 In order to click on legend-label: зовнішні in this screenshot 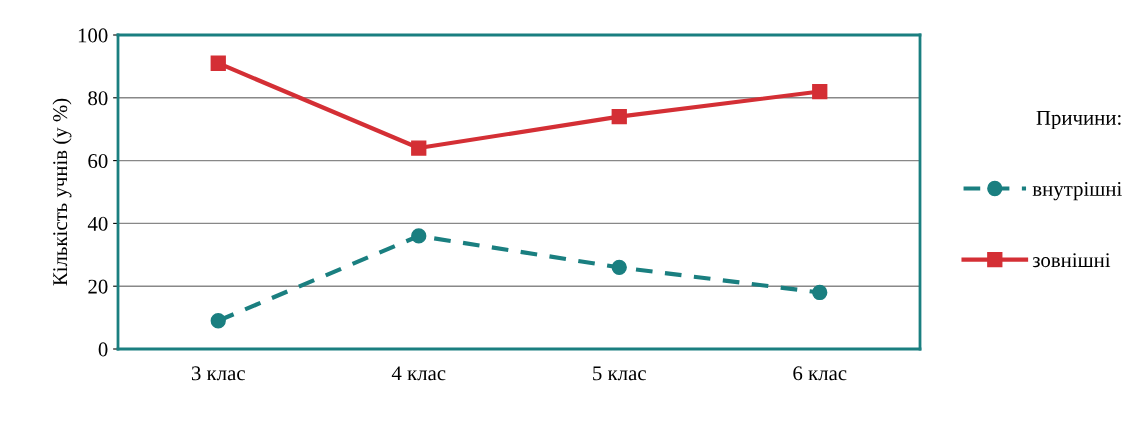, I will do `click(1071, 260)`.